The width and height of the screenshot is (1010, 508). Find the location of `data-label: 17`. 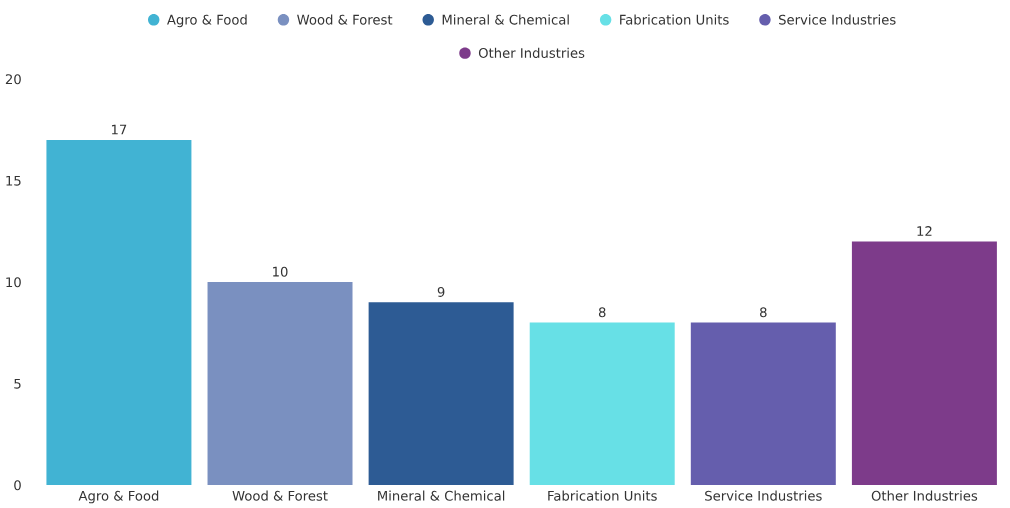

data-label: 17 is located at coordinates (119, 129).